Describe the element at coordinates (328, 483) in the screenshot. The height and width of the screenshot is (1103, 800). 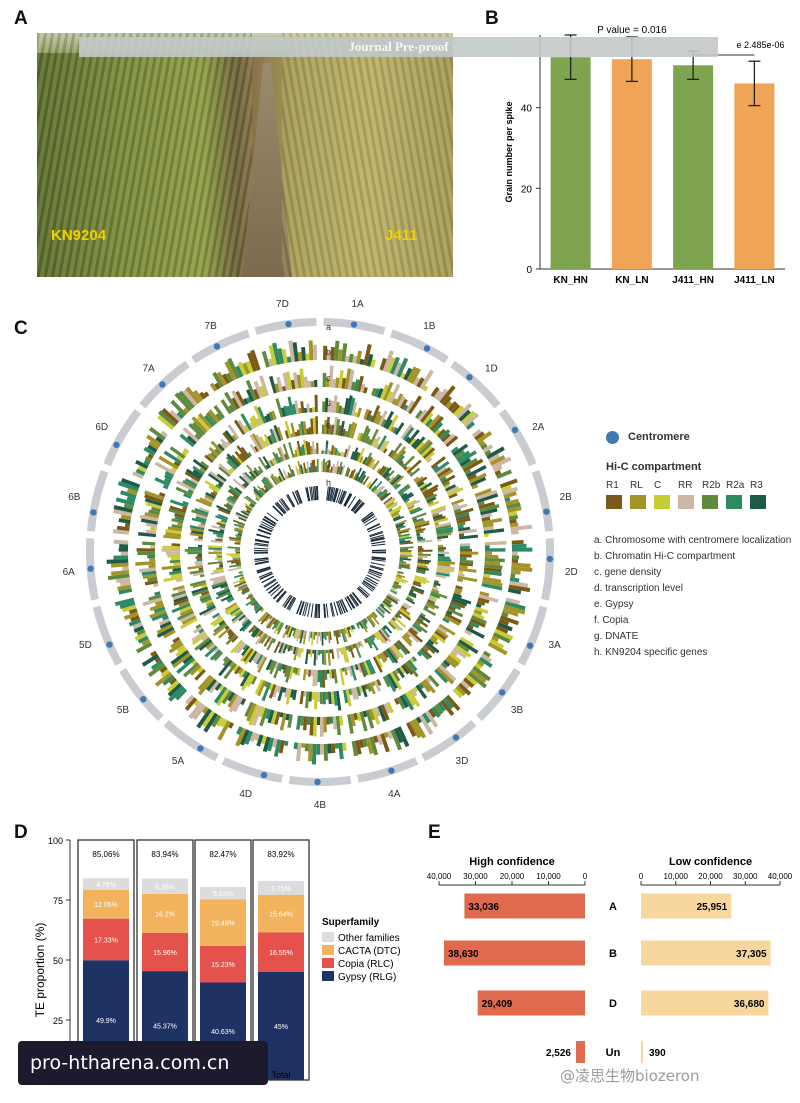
I see `track-letter-h: h` at that location.